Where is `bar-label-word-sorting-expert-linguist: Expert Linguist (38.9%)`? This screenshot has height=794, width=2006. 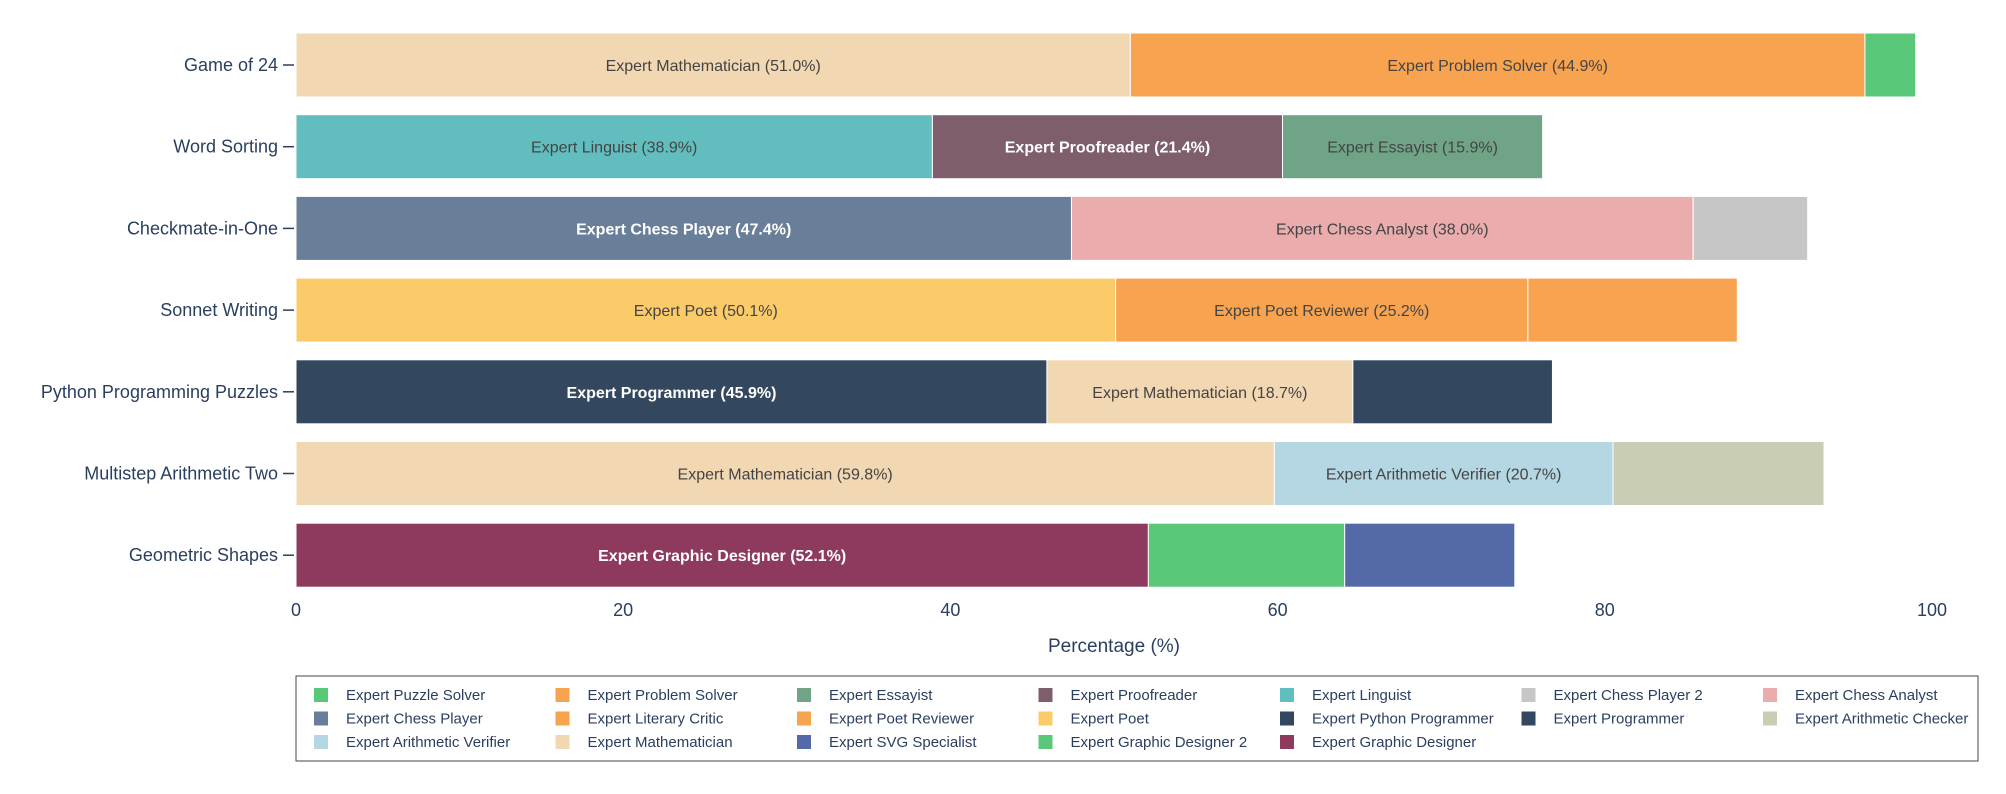 bar-label-word-sorting-expert-linguist: Expert Linguist (38.9%) is located at coordinates (614, 148).